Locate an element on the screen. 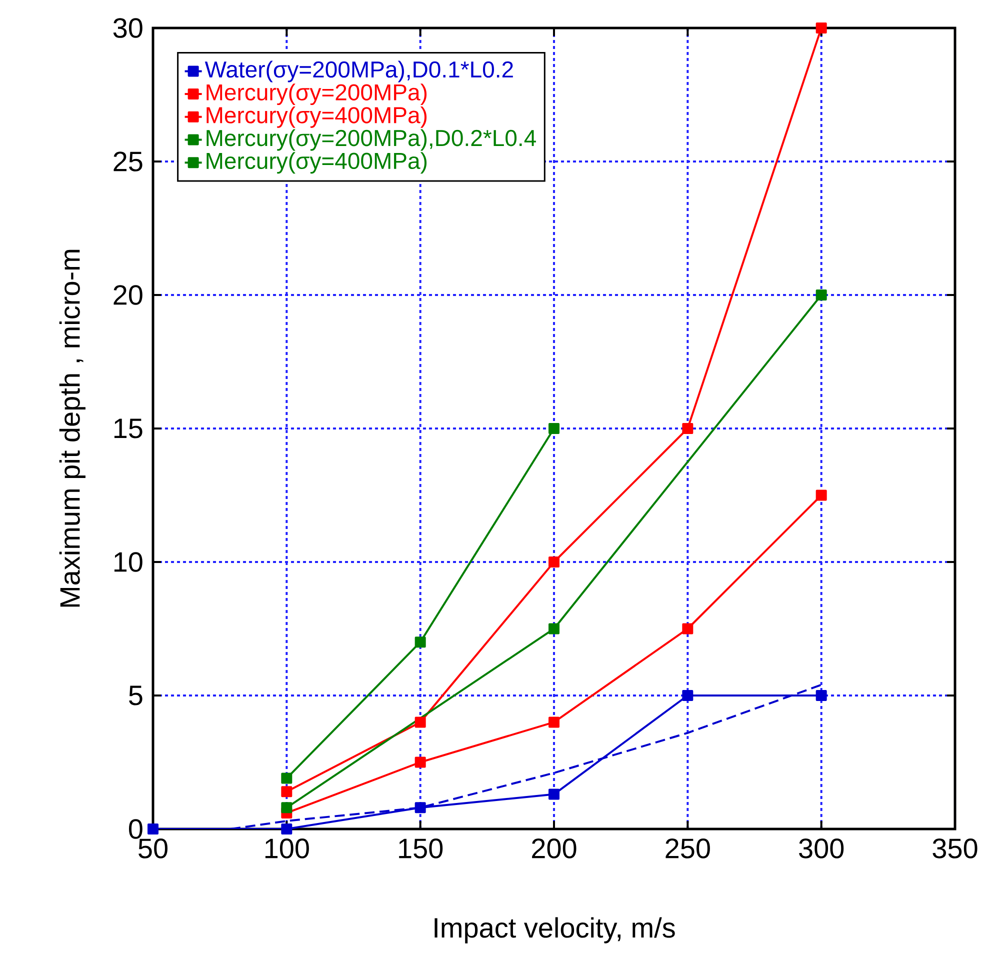  y-tick-label: 15 is located at coordinates (128, 428).